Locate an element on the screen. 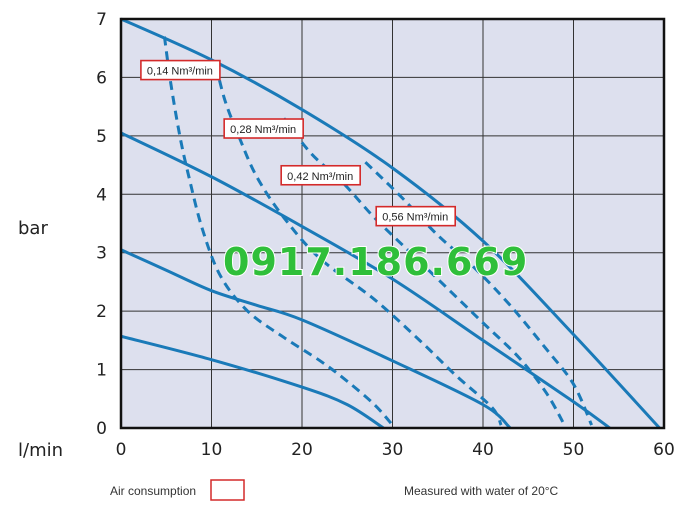 The height and width of the screenshot is (519, 679). x-tick-label: 0 is located at coordinates (121, 450).